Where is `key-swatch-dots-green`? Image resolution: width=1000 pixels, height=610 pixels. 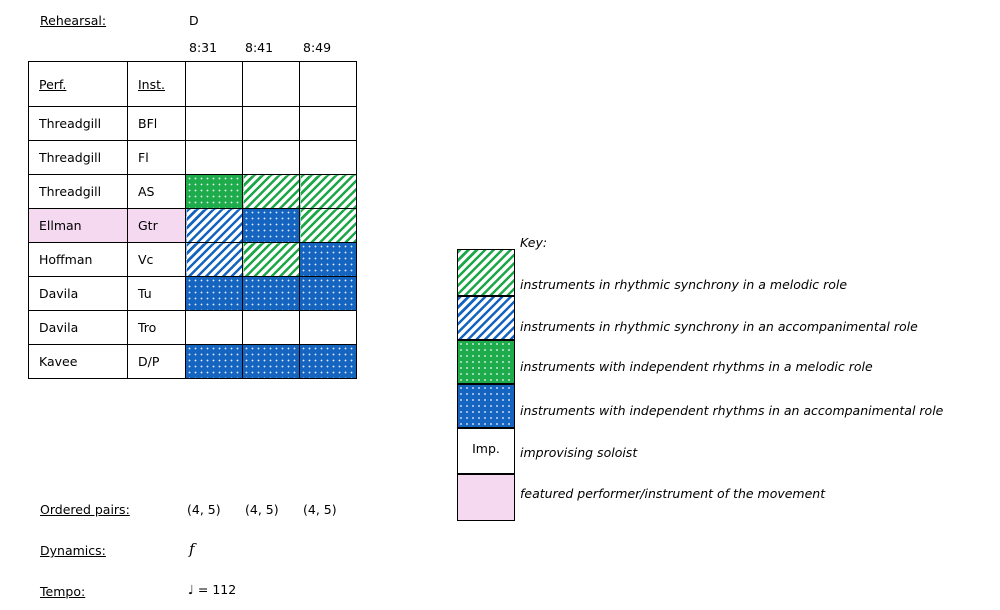
key-swatch-dots-green is located at coordinates (486, 362).